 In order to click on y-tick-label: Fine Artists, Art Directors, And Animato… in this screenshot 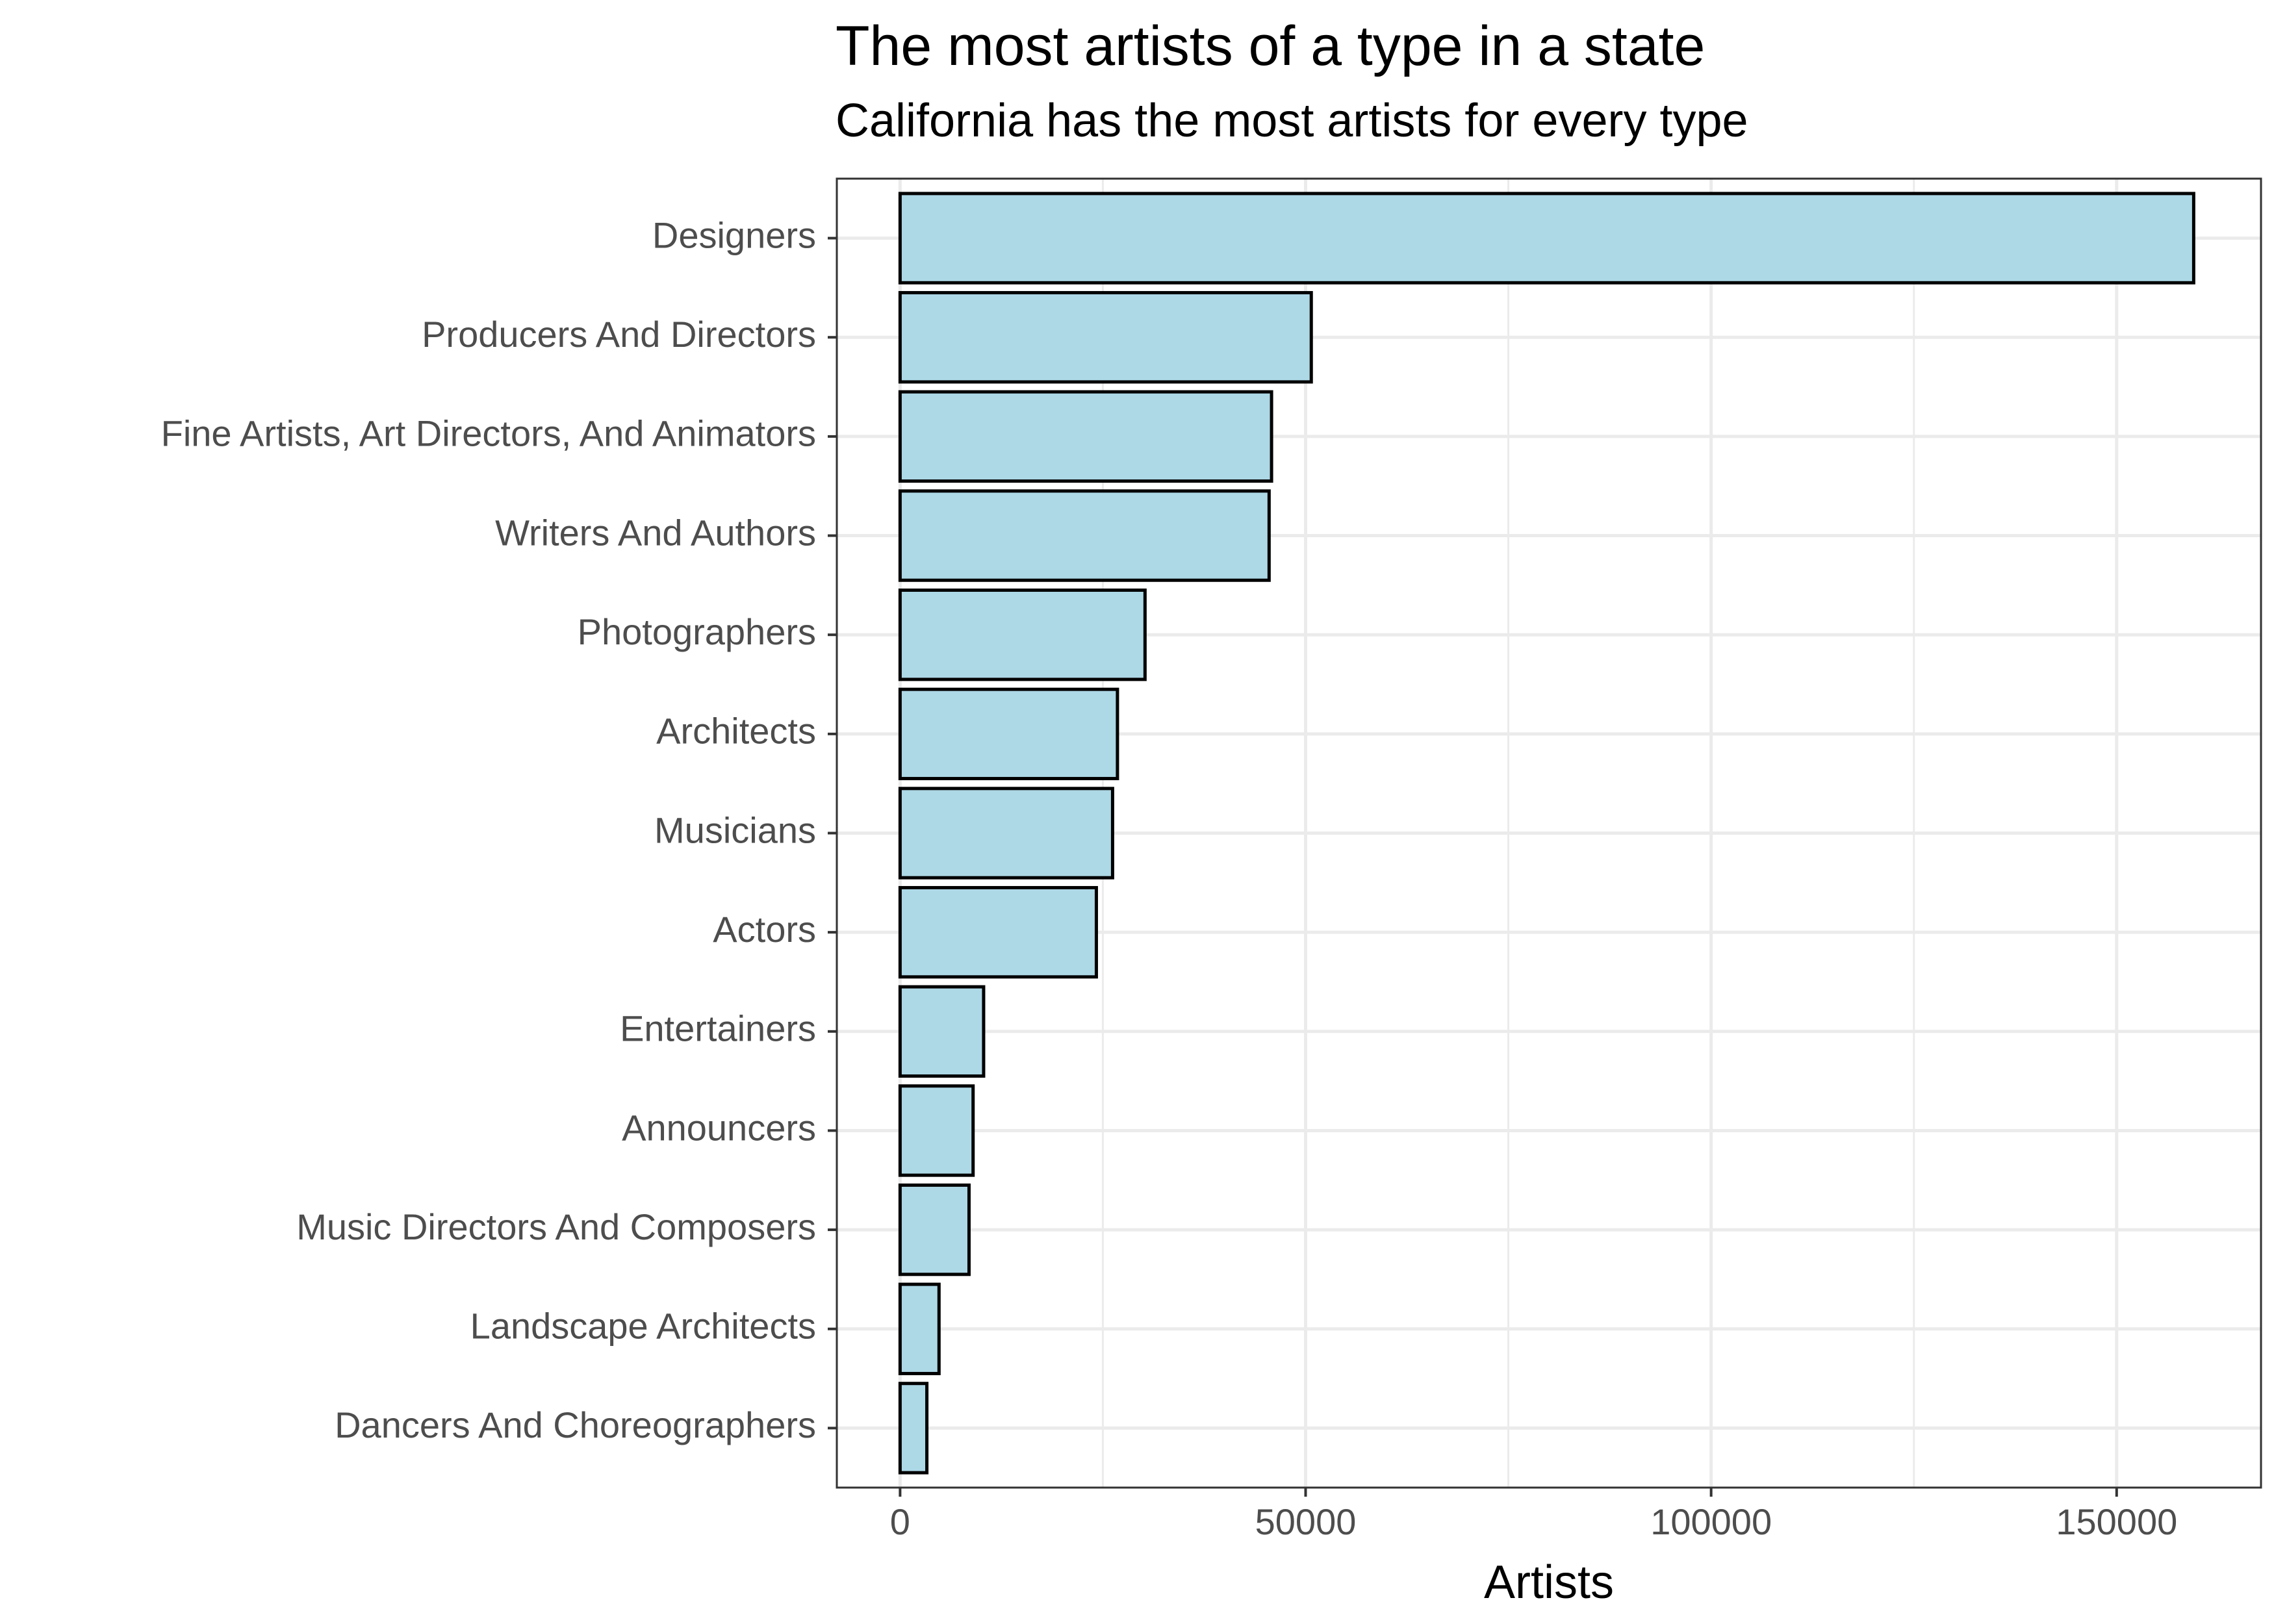, I will do `click(488, 433)`.